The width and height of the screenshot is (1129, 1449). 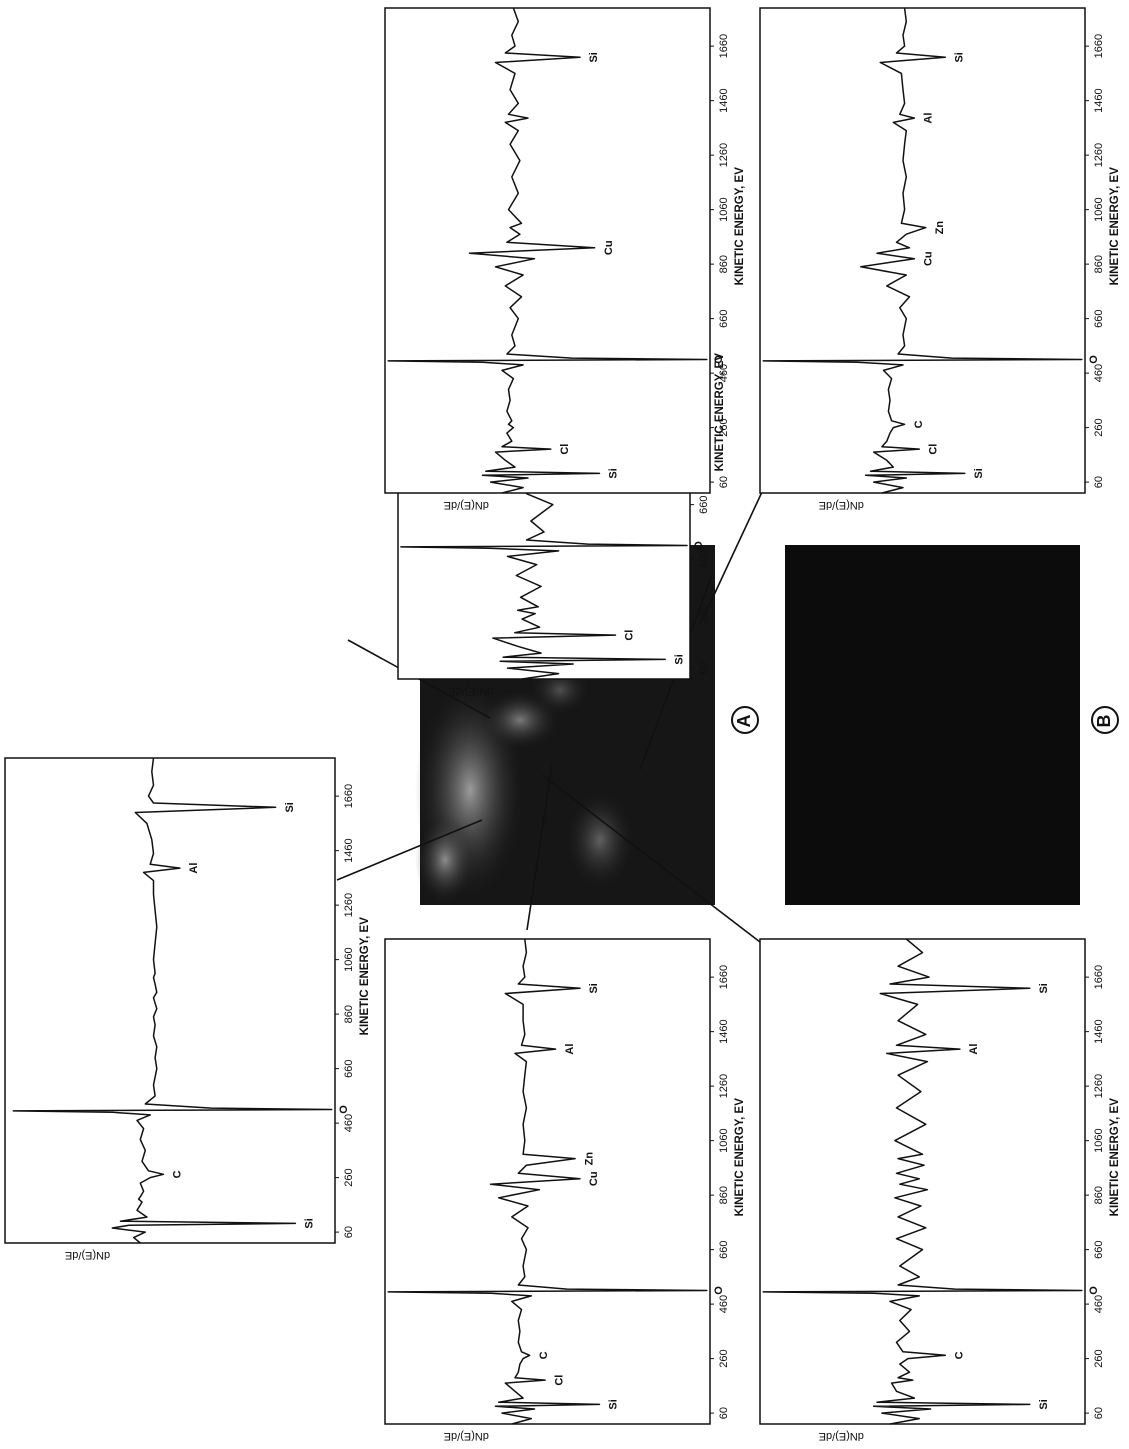 I want to click on label-a: A, so click(x=745, y=720).